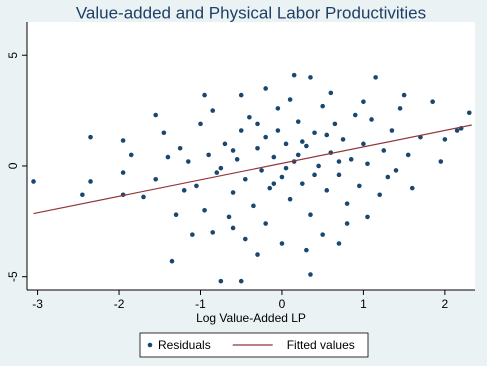 This screenshot has width=487, height=366. What do you see at coordinates (200, 304) in the screenshot?
I see `x-tick-label: -1` at bounding box center [200, 304].